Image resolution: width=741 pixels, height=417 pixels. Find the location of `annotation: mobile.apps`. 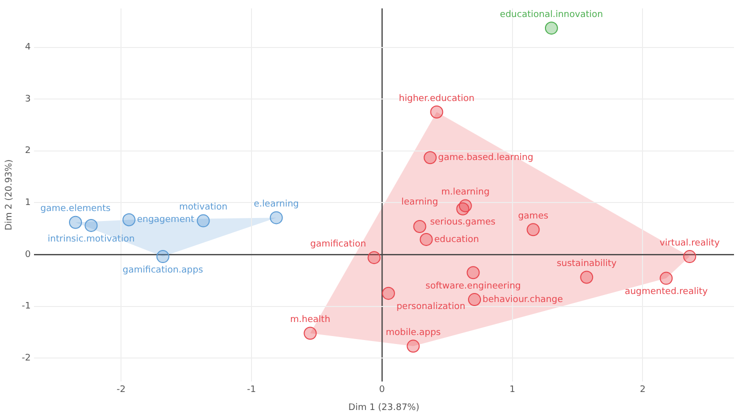

annotation: mobile.apps is located at coordinates (414, 333).